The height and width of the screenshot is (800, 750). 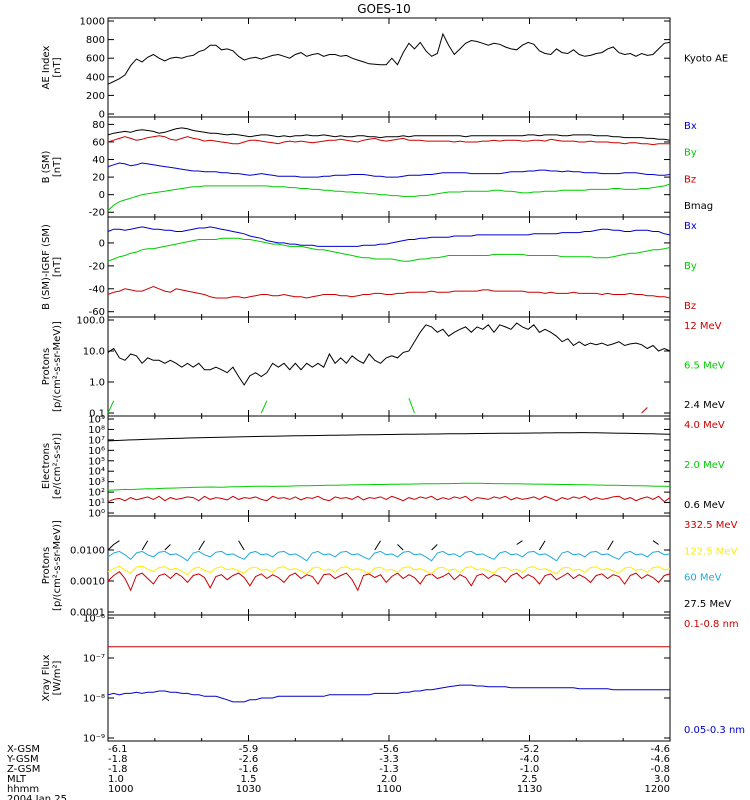 I want to click on legend-entry: 60 MeV, so click(x=703, y=578).